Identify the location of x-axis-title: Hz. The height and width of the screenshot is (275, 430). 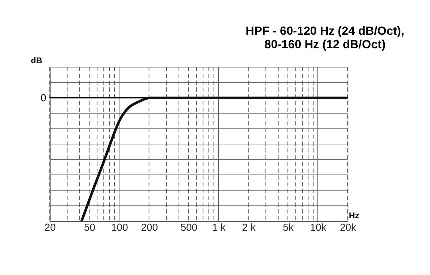
(354, 215).